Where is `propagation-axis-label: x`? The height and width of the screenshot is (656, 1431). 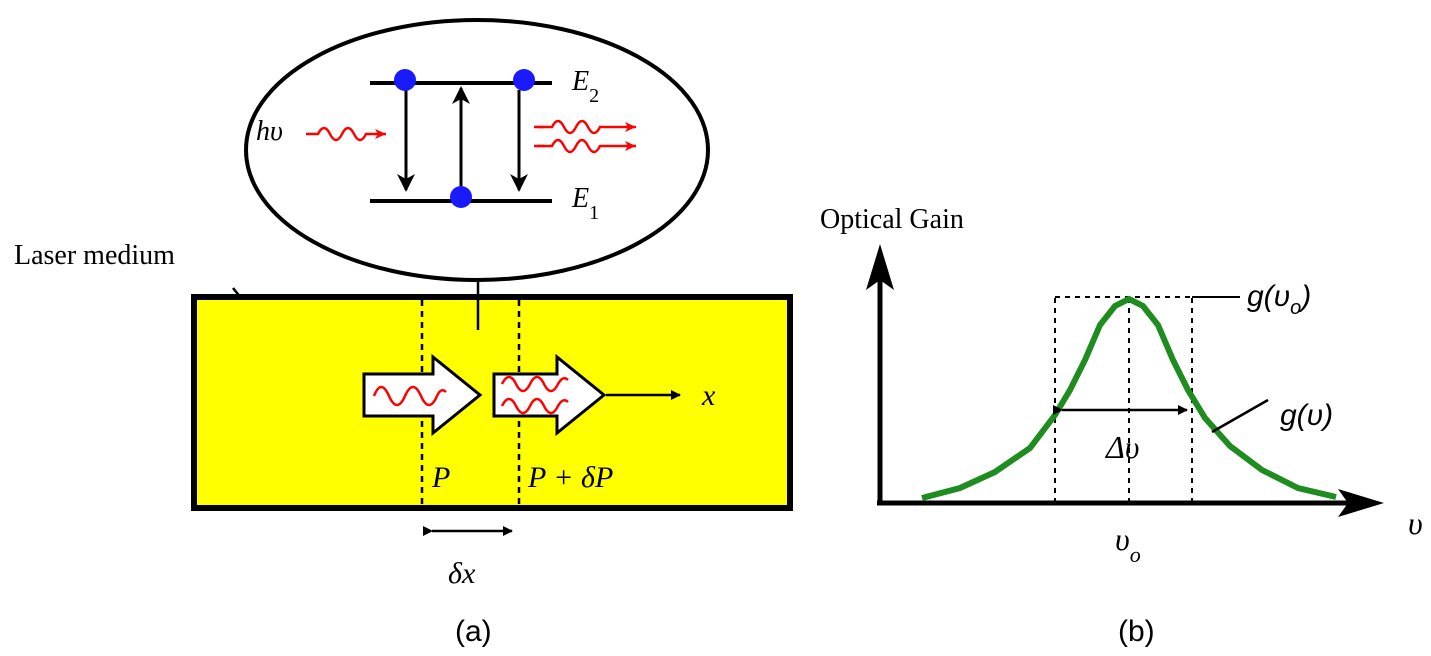 propagation-axis-label: x is located at coordinates (708, 395).